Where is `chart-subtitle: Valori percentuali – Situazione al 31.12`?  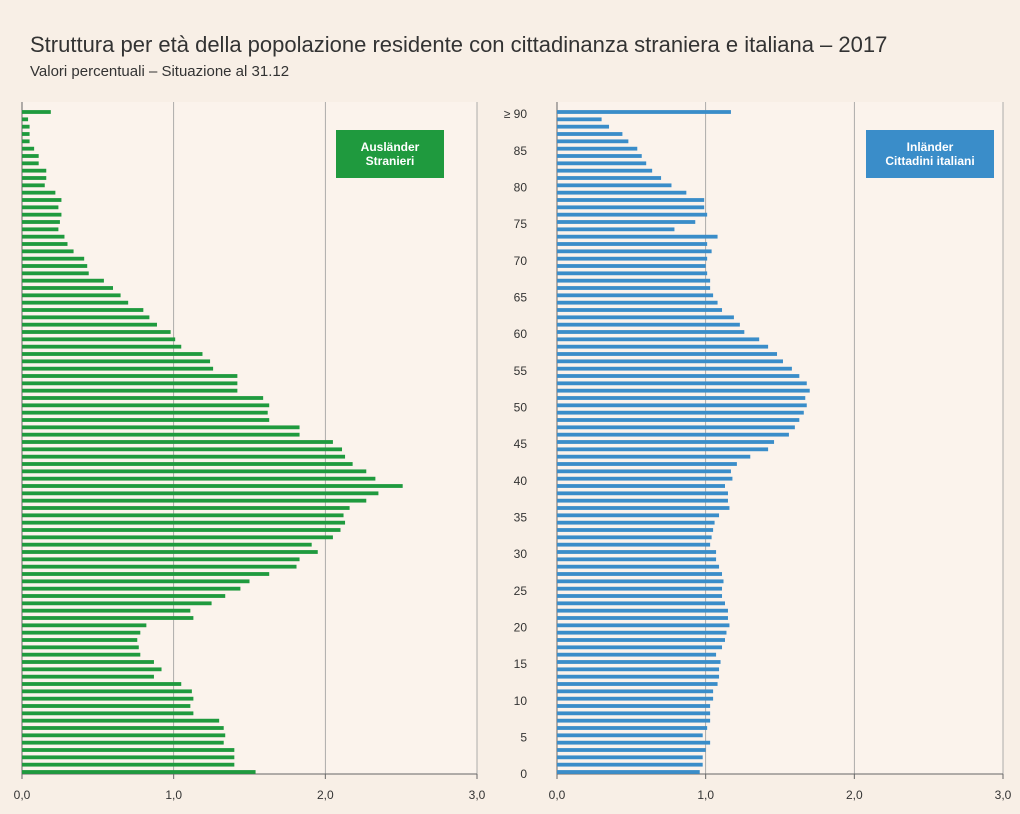 chart-subtitle: Valori percentuali – Situazione al 31.12 is located at coordinates (159, 71).